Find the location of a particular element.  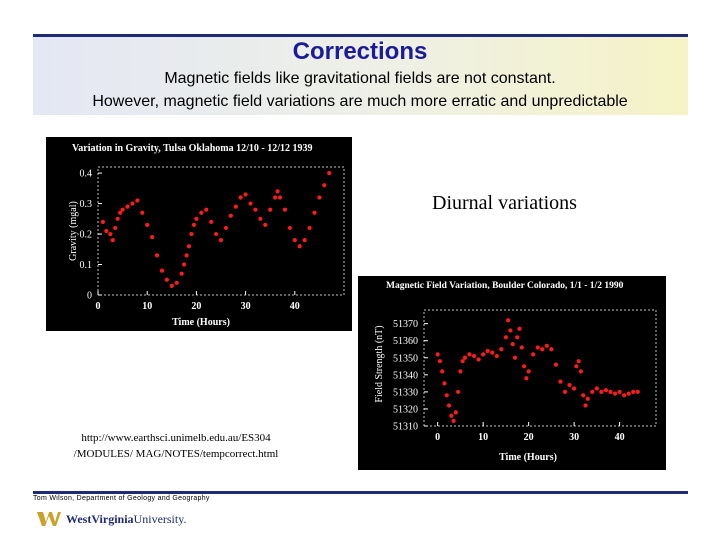

y-tick-label: 0.2 is located at coordinates (86, 235).